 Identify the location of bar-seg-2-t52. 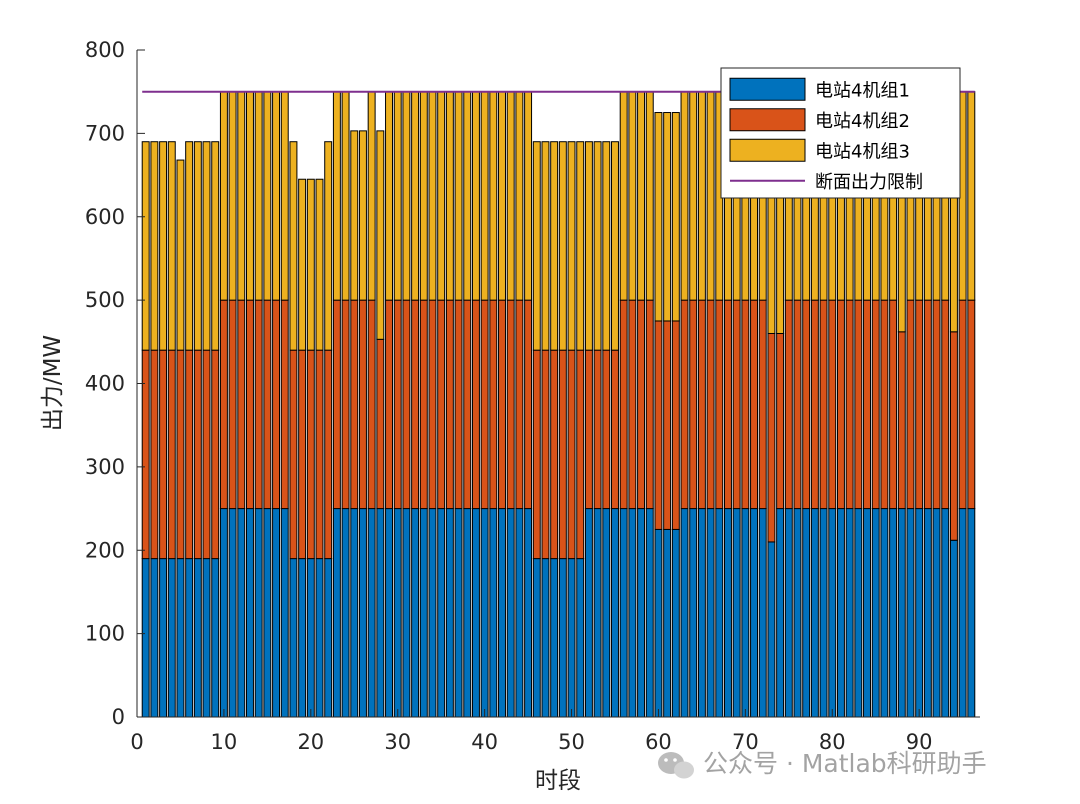
(588, 429).